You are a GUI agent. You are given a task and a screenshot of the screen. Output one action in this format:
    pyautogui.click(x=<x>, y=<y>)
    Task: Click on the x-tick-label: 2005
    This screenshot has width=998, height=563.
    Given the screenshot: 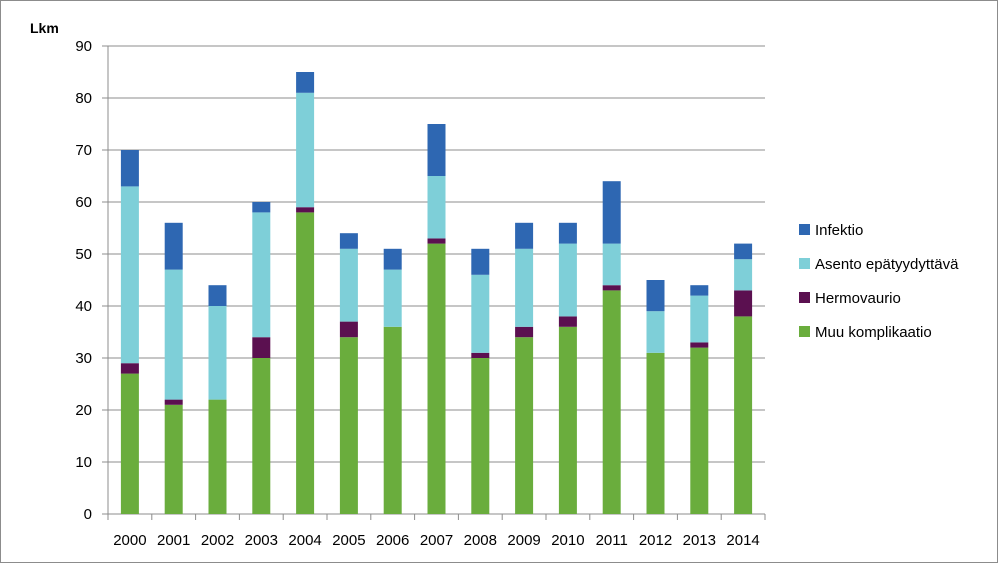 What is the action you would take?
    pyautogui.click(x=348, y=540)
    